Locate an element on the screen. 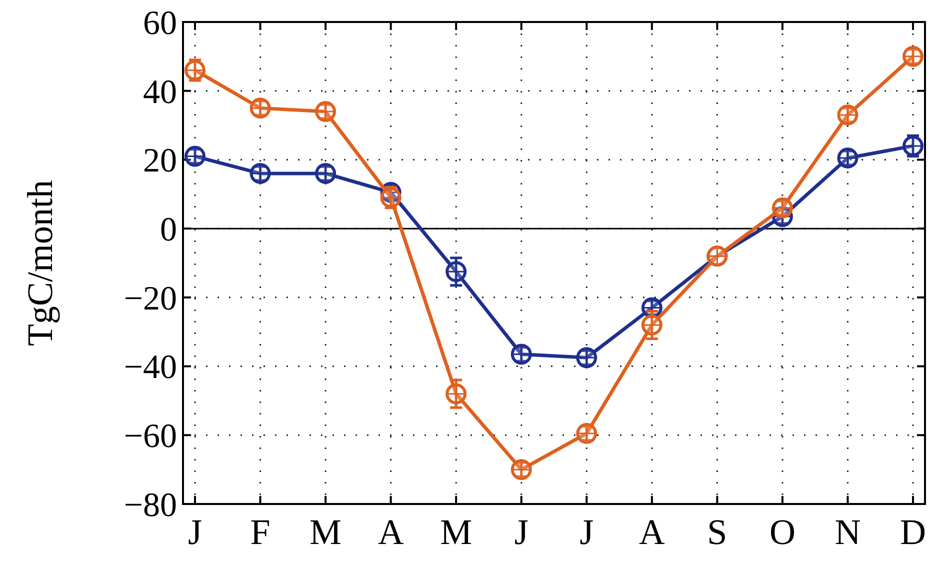 Image resolution: width=935 pixels, height=580 pixels. y-tick-label: 40 is located at coordinates (160, 92).